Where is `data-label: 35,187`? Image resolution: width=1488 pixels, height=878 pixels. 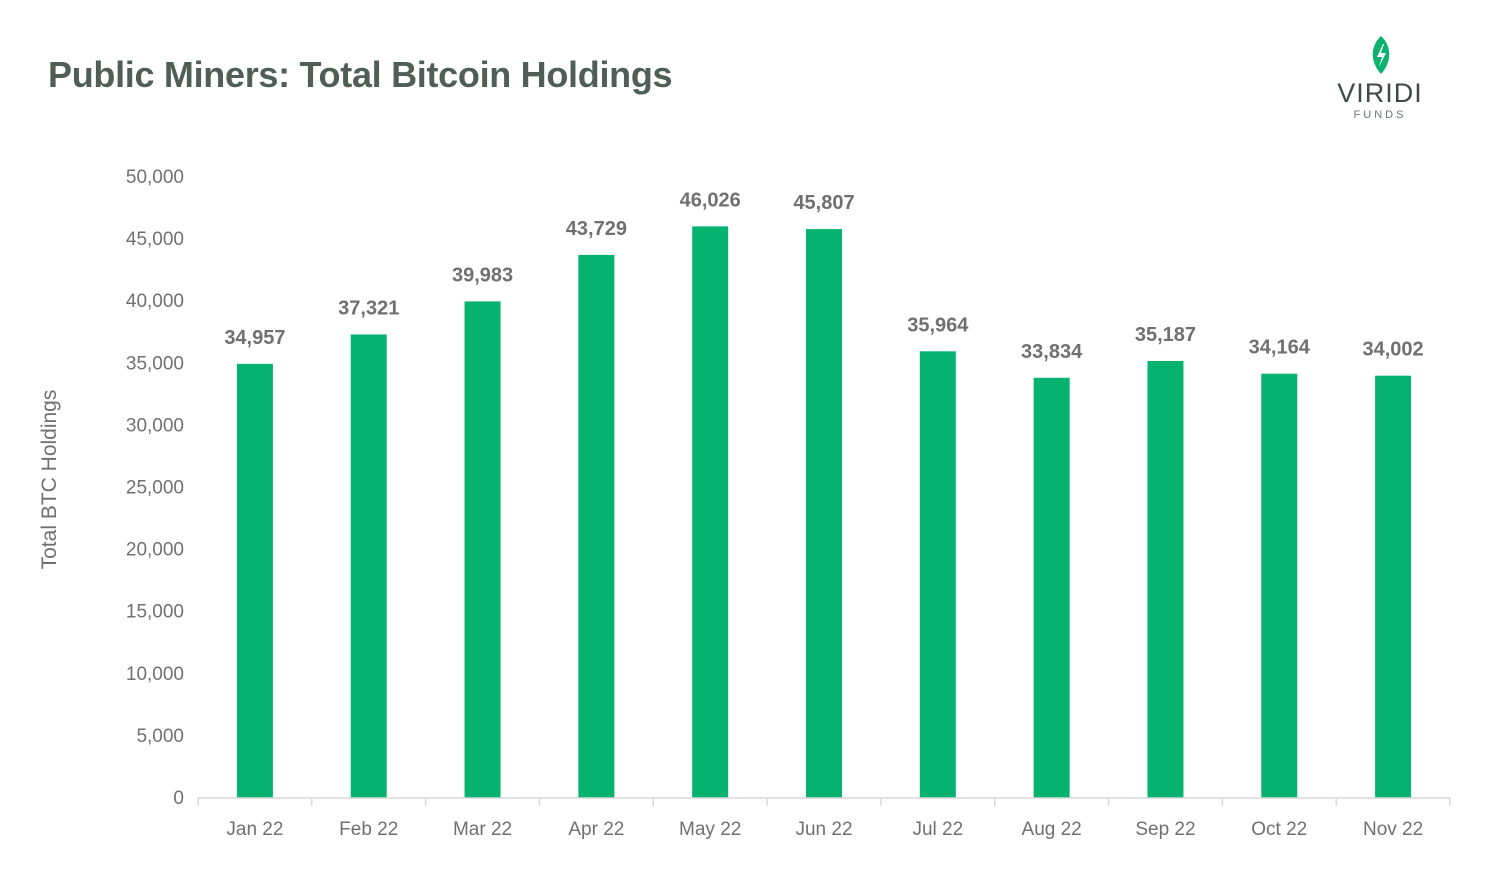
data-label: 35,187 is located at coordinates (1165, 335).